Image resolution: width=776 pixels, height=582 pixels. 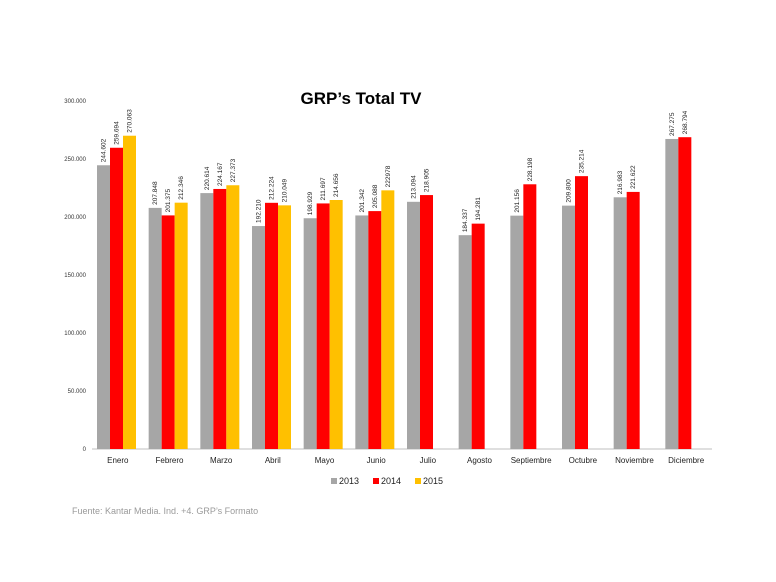 I want to click on bar-2014-octubre, so click(x=581, y=312).